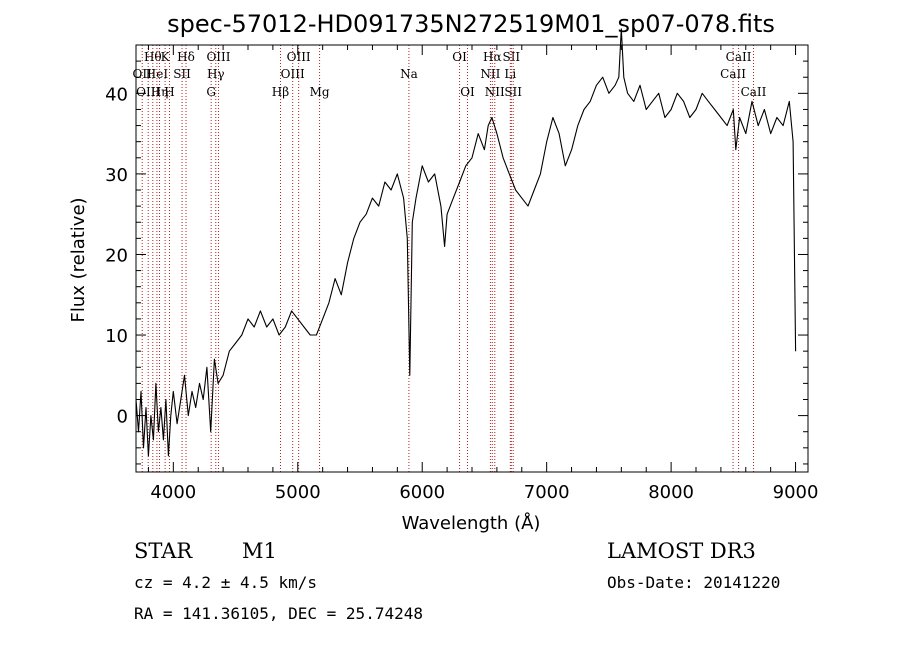  Describe the element at coordinates (116, 255) in the screenshot. I see `y-tick-label: 20` at that location.